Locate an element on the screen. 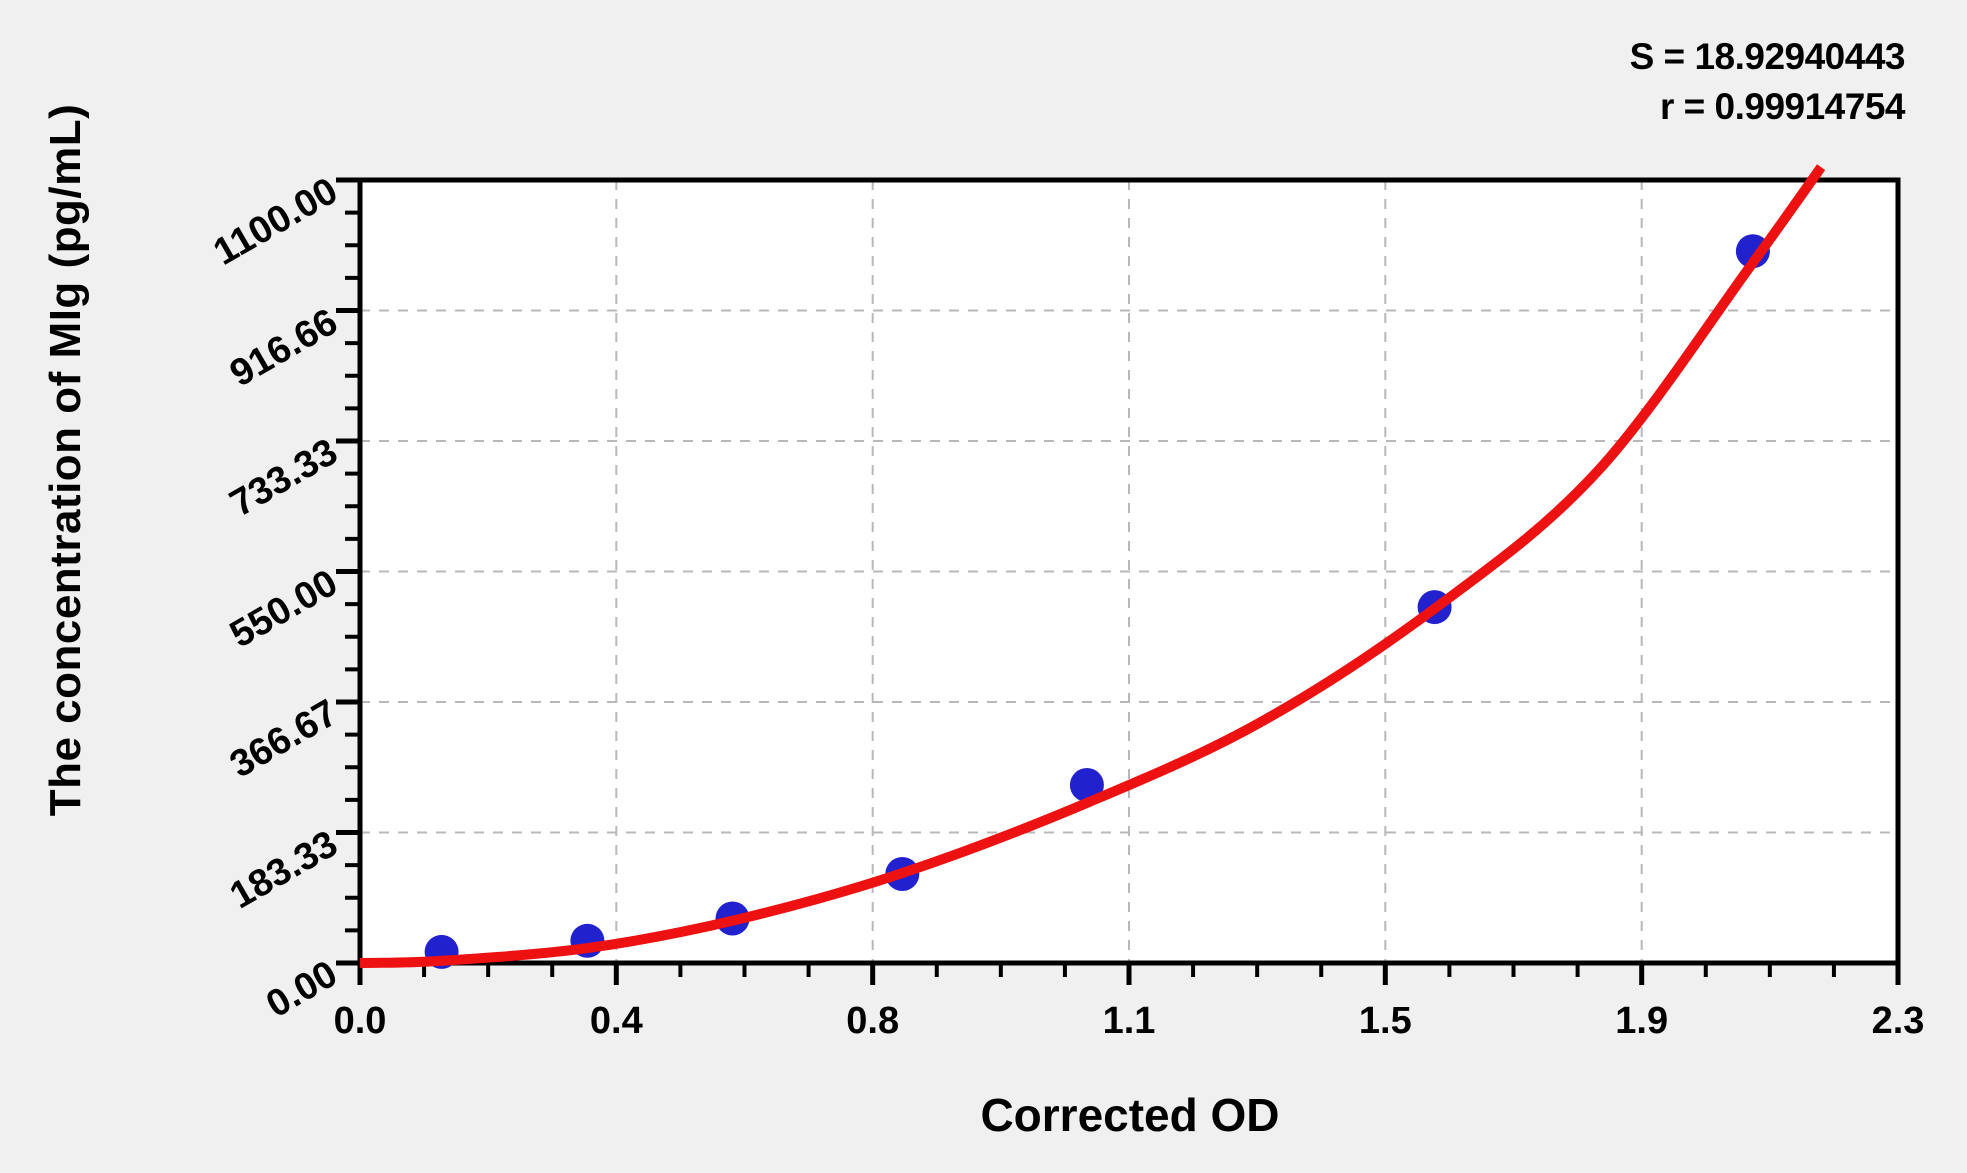  y-axis-title: The concentration of MIg (pg/mL) is located at coordinates (65, 460).